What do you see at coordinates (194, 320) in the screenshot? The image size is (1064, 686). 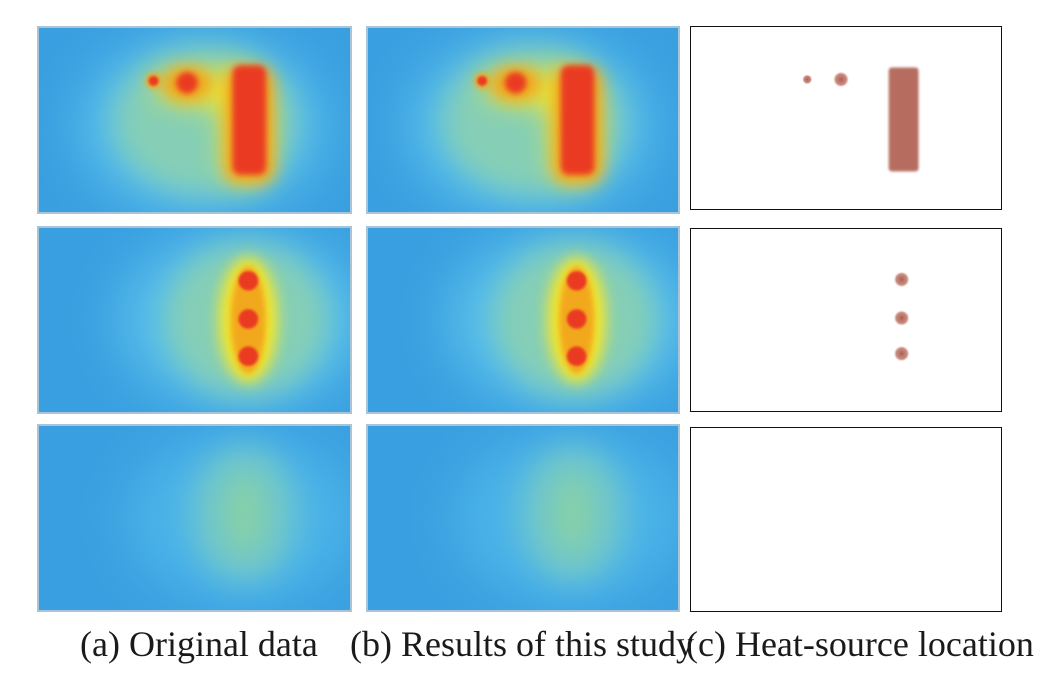 I see `heatmap-original-row2` at bounding box center [194, 320].